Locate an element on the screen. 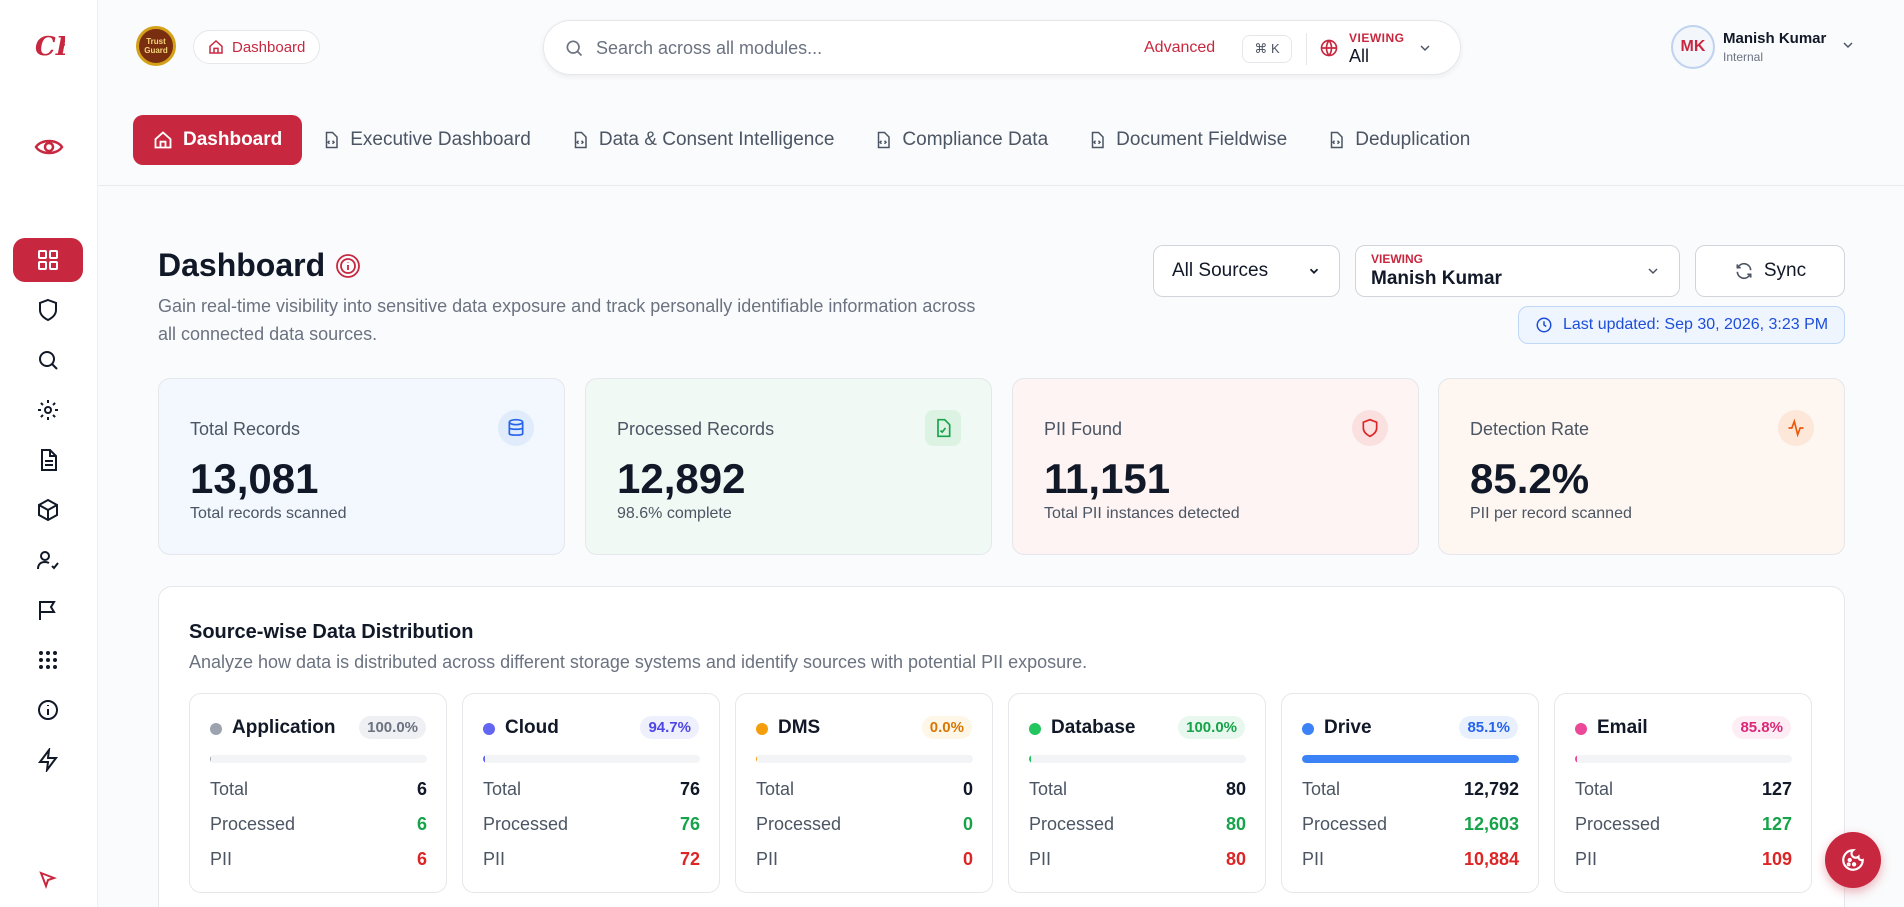  breadcrumb: Dashboard is located at coordinates (257, 47).